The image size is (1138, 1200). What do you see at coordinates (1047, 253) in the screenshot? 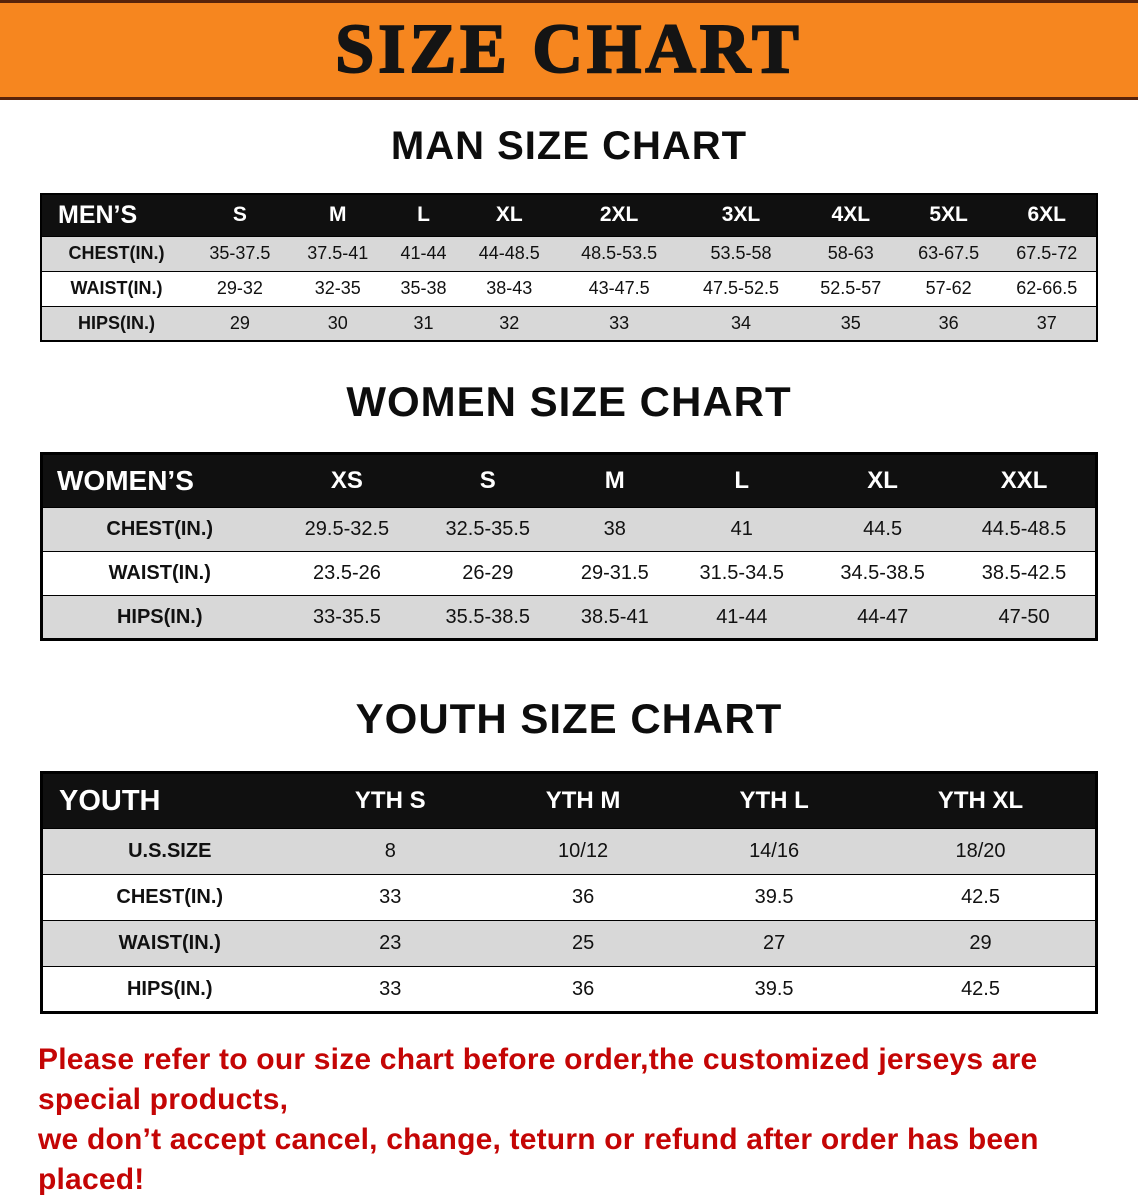
I see `size-value-cell: 67.5-72` at bounding box center [1047, 253].